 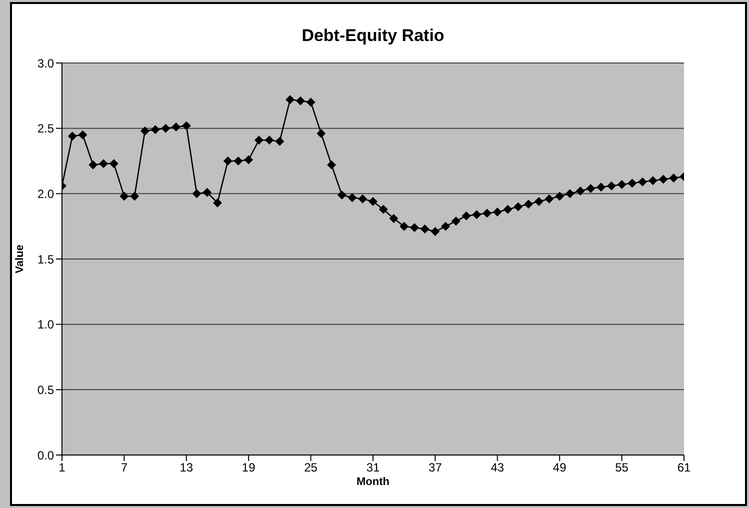 What do you see at coordinates (45, 193) in the screenshot?
I see `y-tick-label: 2.0` at bounding box center [45, 193].